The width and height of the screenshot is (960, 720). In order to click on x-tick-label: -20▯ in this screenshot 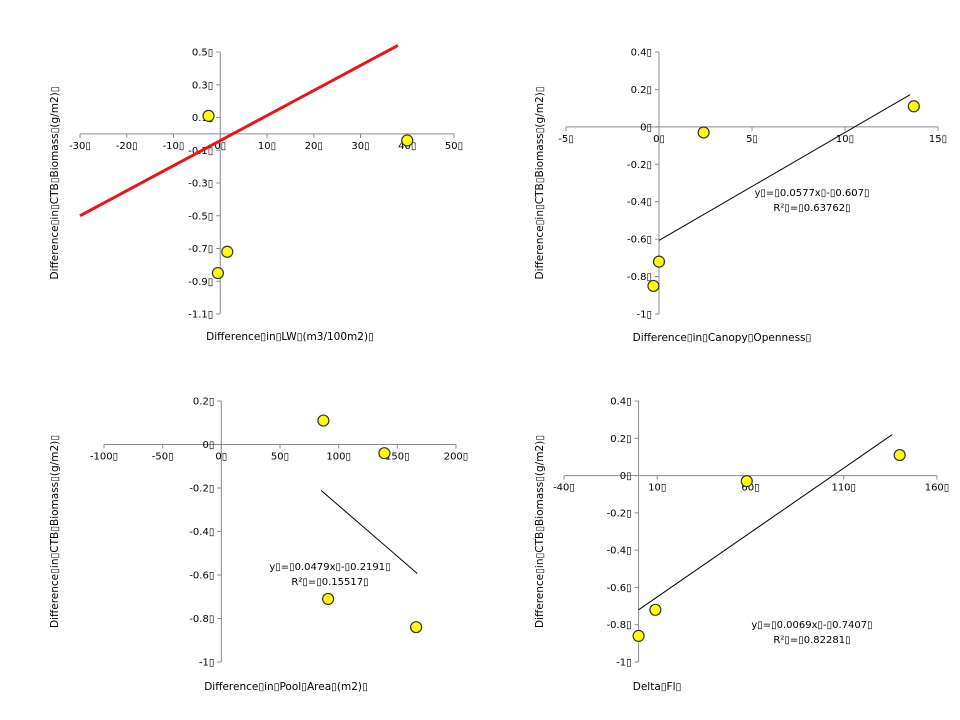, I will do `click(127, 146)`.